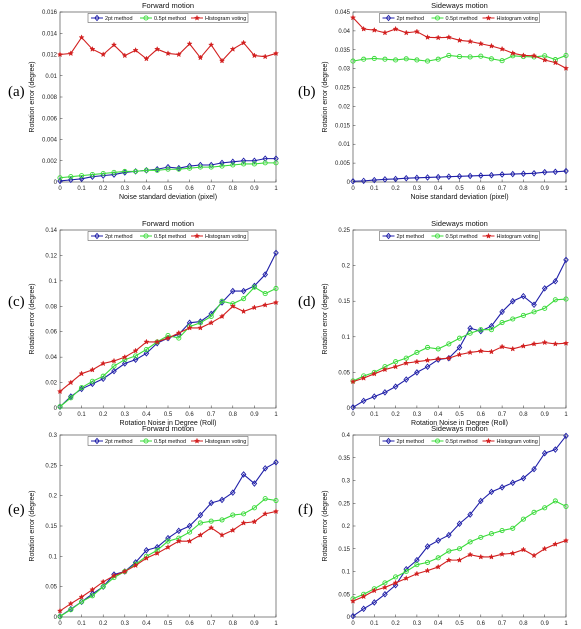 The image size is (581, 629). Describe the element at coordinates (225, 442) in the screenshot. I see `legend-entry: Histogram voting` at that location.